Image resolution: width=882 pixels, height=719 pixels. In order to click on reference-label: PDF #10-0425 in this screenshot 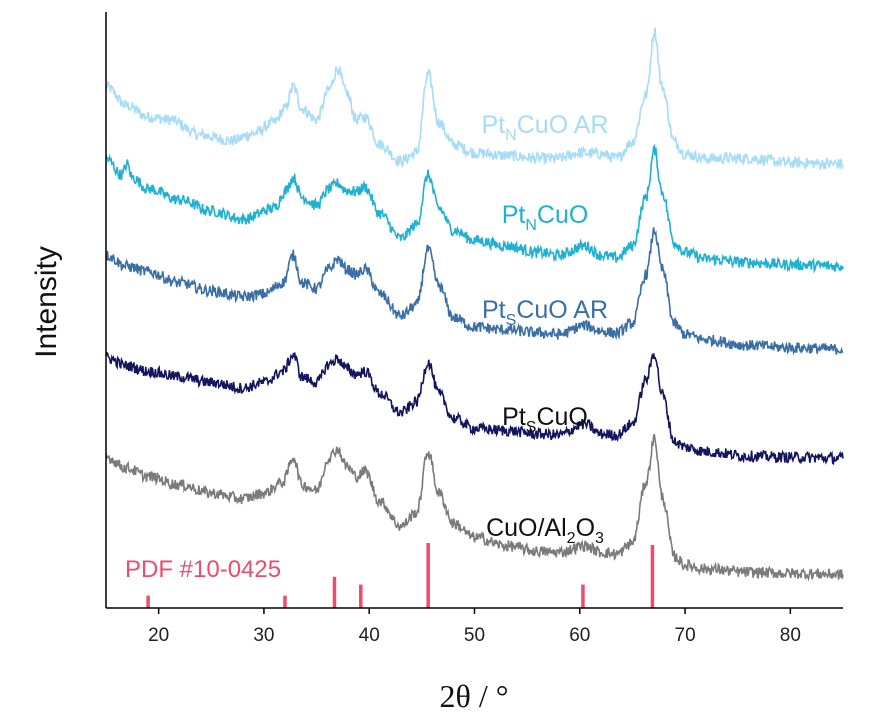, I will do `click(203, 569)`.